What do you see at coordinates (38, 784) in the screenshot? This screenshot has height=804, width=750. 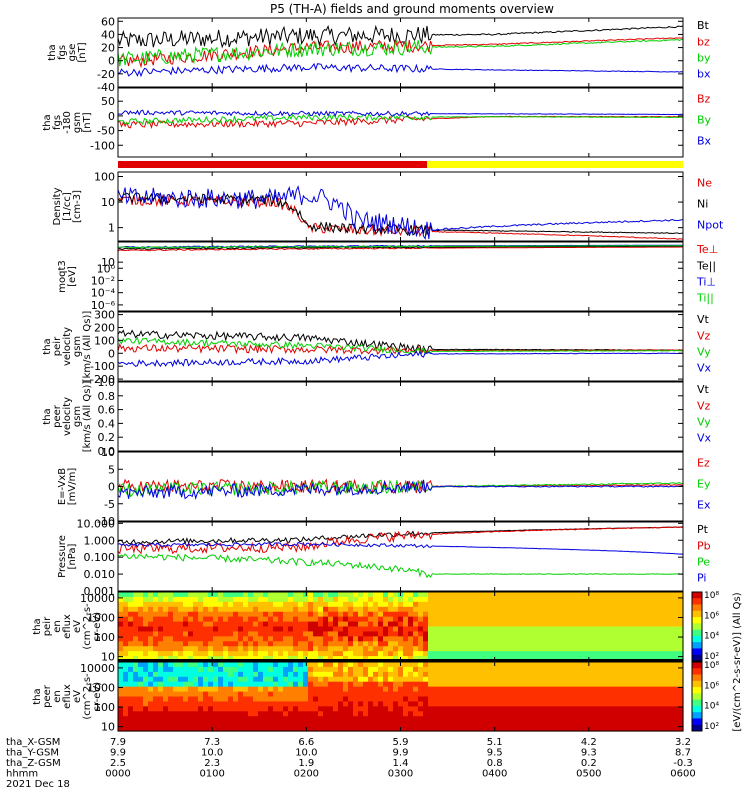 I see `x-axis-date: 2021 Dec 18` at bounding box center [38, 784].